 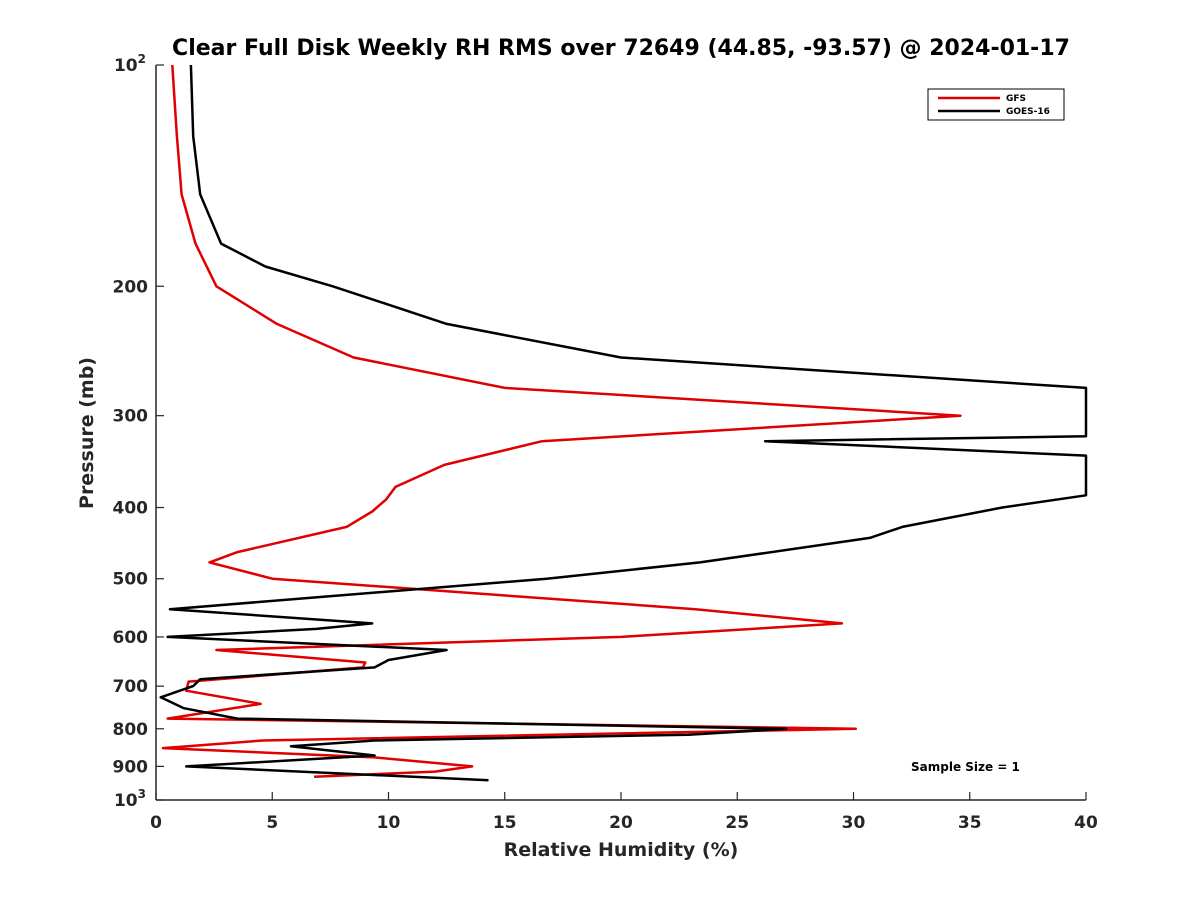 I want to click on x-tick-label: 40, so click(x=1086, y=823).